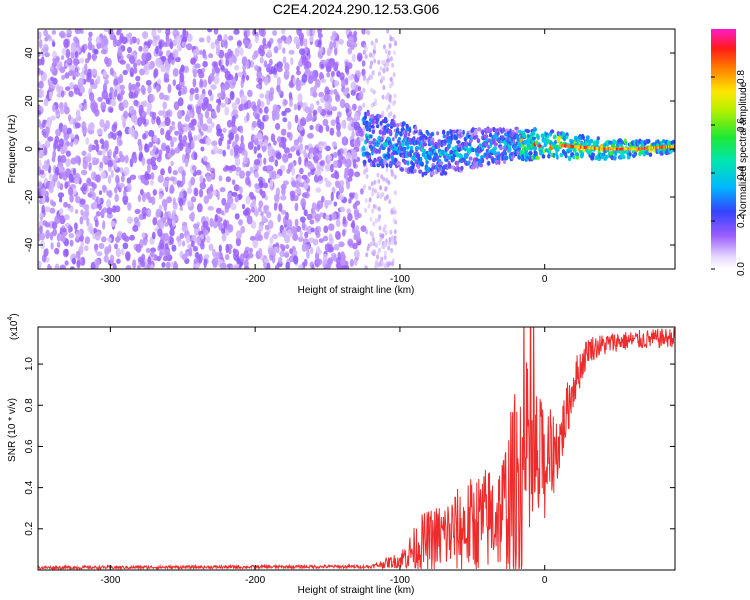 The width and height of the screenshot is (750, 600). What do you see at coordinates (13, 326) in the screenshot?
I see `svg-text: (x104)` at bounding box center [13, 326].